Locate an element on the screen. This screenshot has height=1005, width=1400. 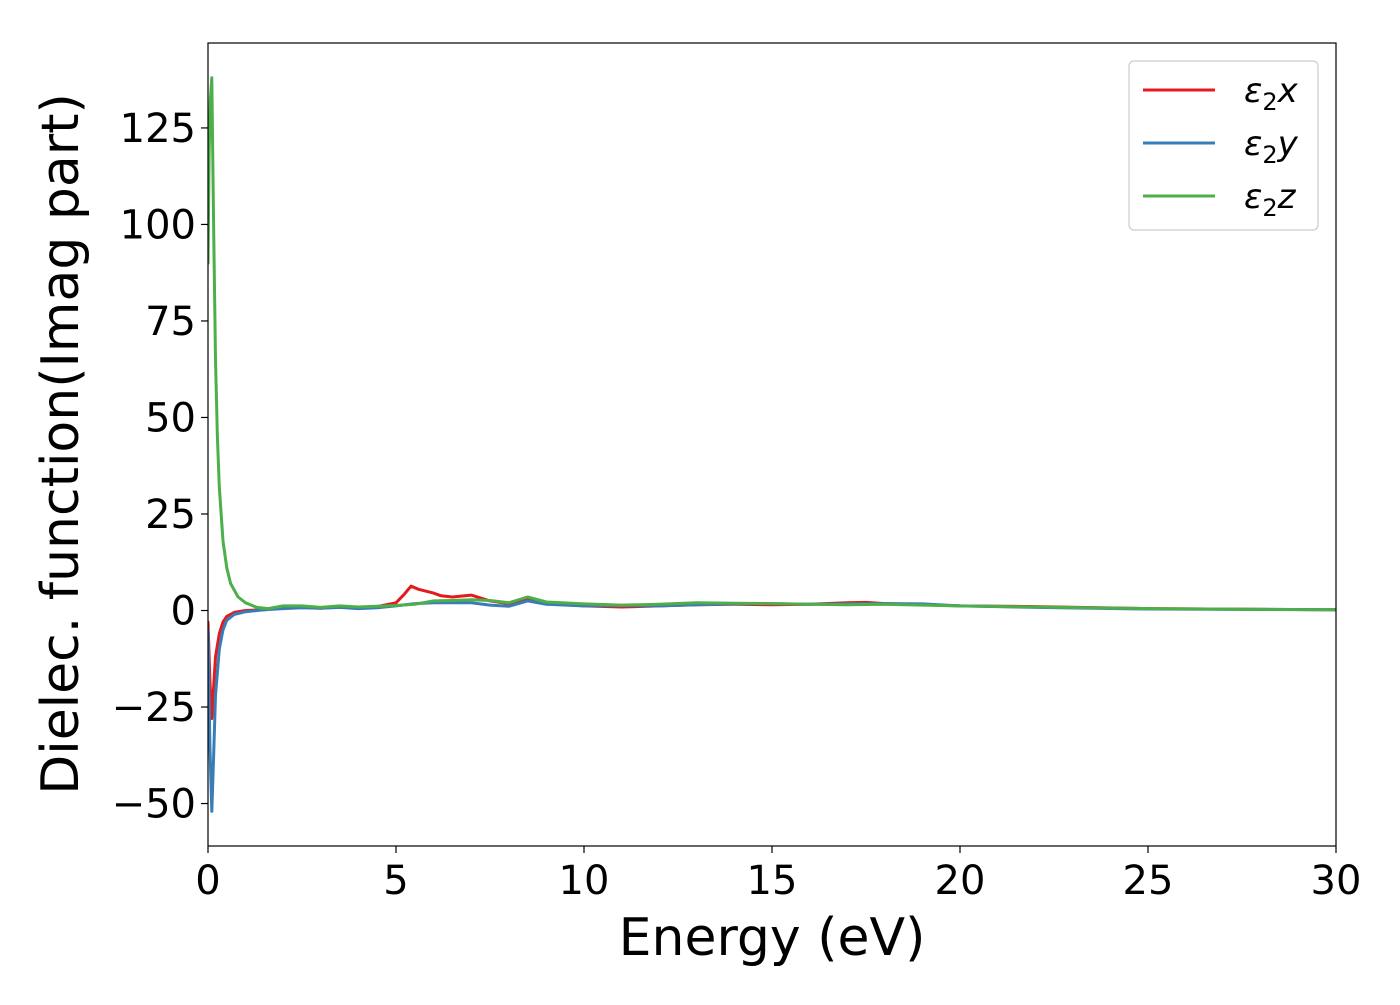
legend-label-y: ε2y is located at coordinates (1271, 146).